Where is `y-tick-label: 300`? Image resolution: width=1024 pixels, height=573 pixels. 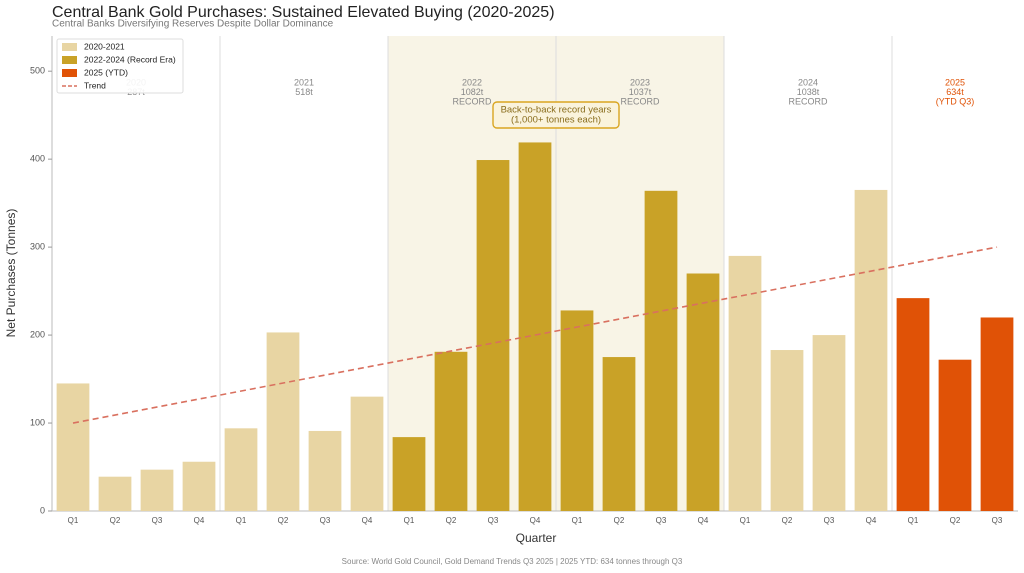 y-tick-label: 300 is located at coordinates (37, 246).